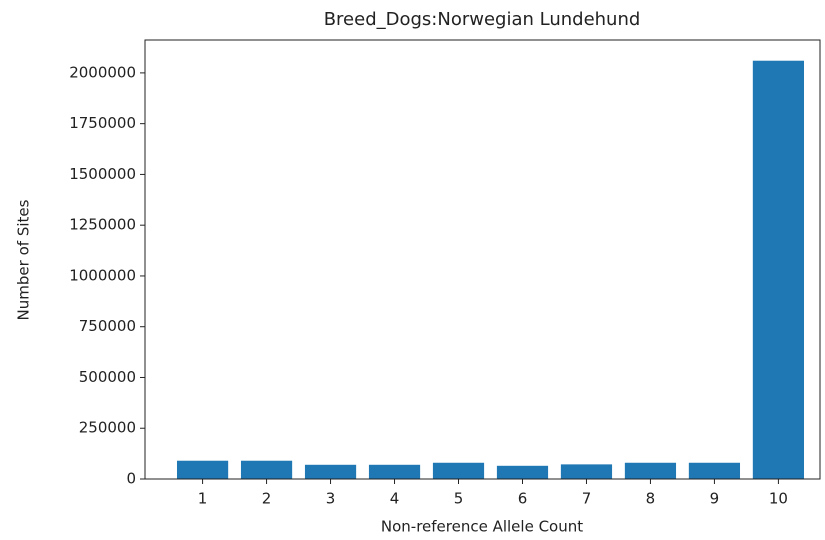 This screenshot has width=825, height=540. Describe the element at coordinates (102, 225) in the screenshot. I see `y-tick-label: 1250000` at that location.